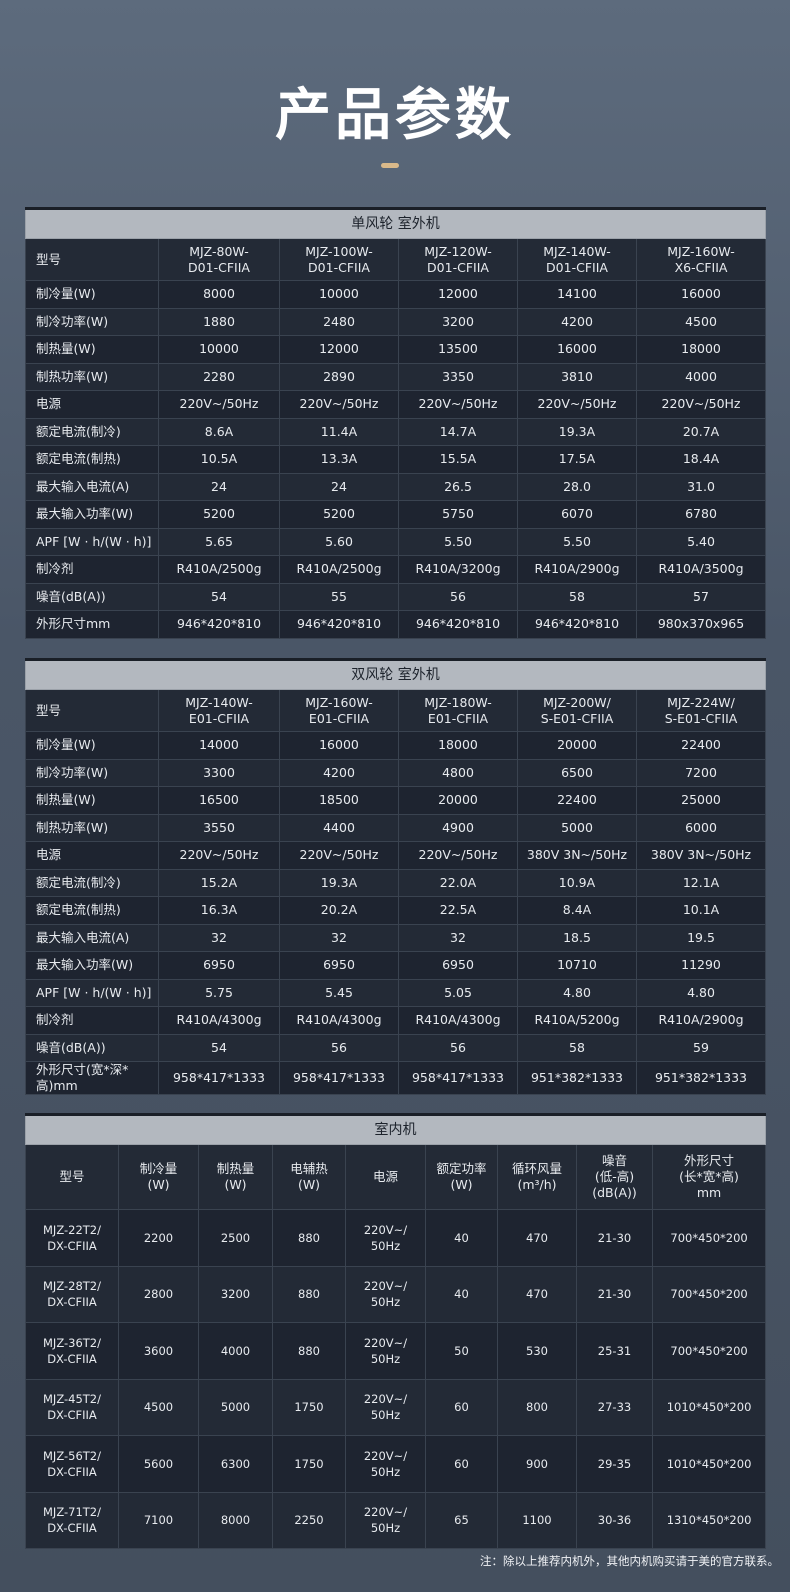  I want to click on row-label: 额定电流(制冷), so click(92, 882).